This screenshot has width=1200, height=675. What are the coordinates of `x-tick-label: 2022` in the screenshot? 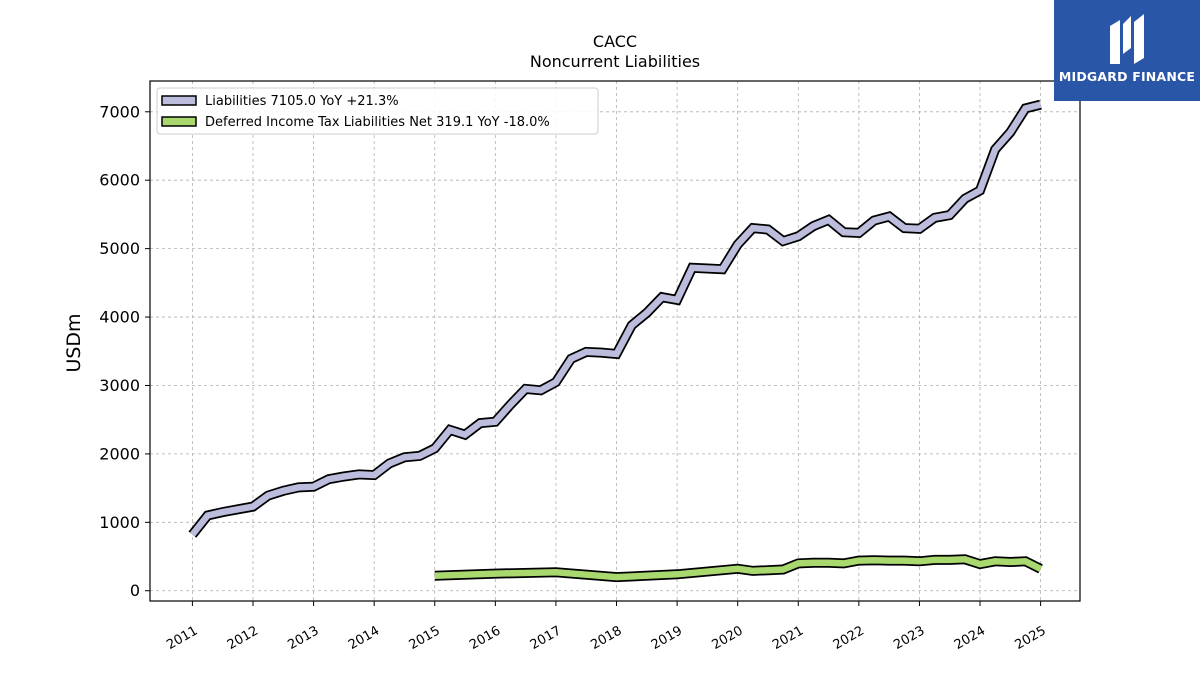 It's located at (849, 638).